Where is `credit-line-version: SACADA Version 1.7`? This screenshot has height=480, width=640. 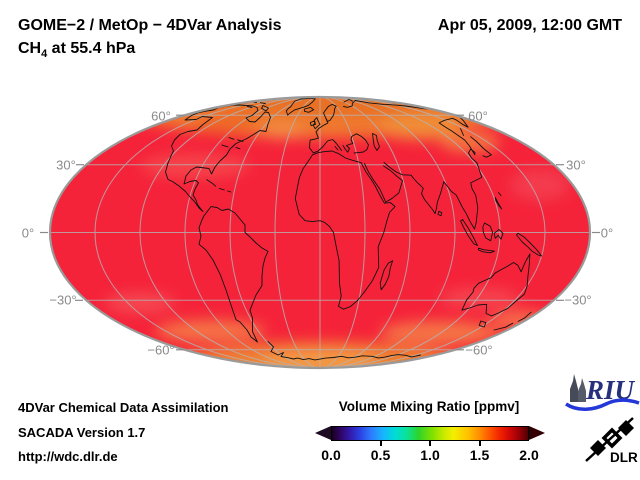 credit-line-version: SACADA Version 1.7 is located at coordinates (82, 432).